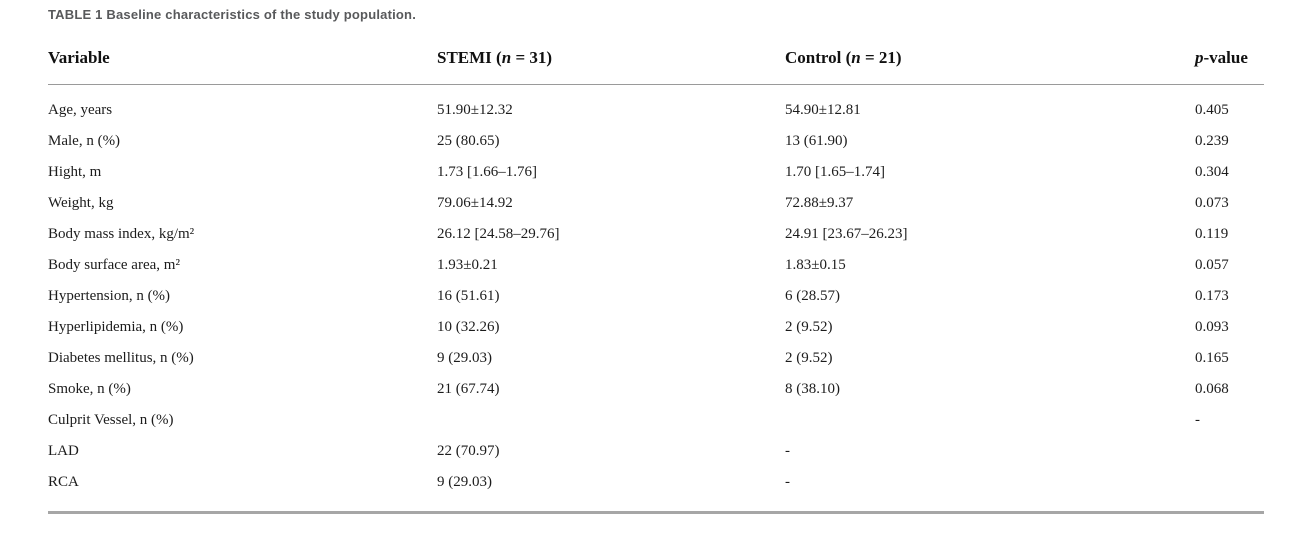 This screenshot has width=1311, height=535. I want to click on cell-variable: Body mass index, kg/m², so click(121, 234).